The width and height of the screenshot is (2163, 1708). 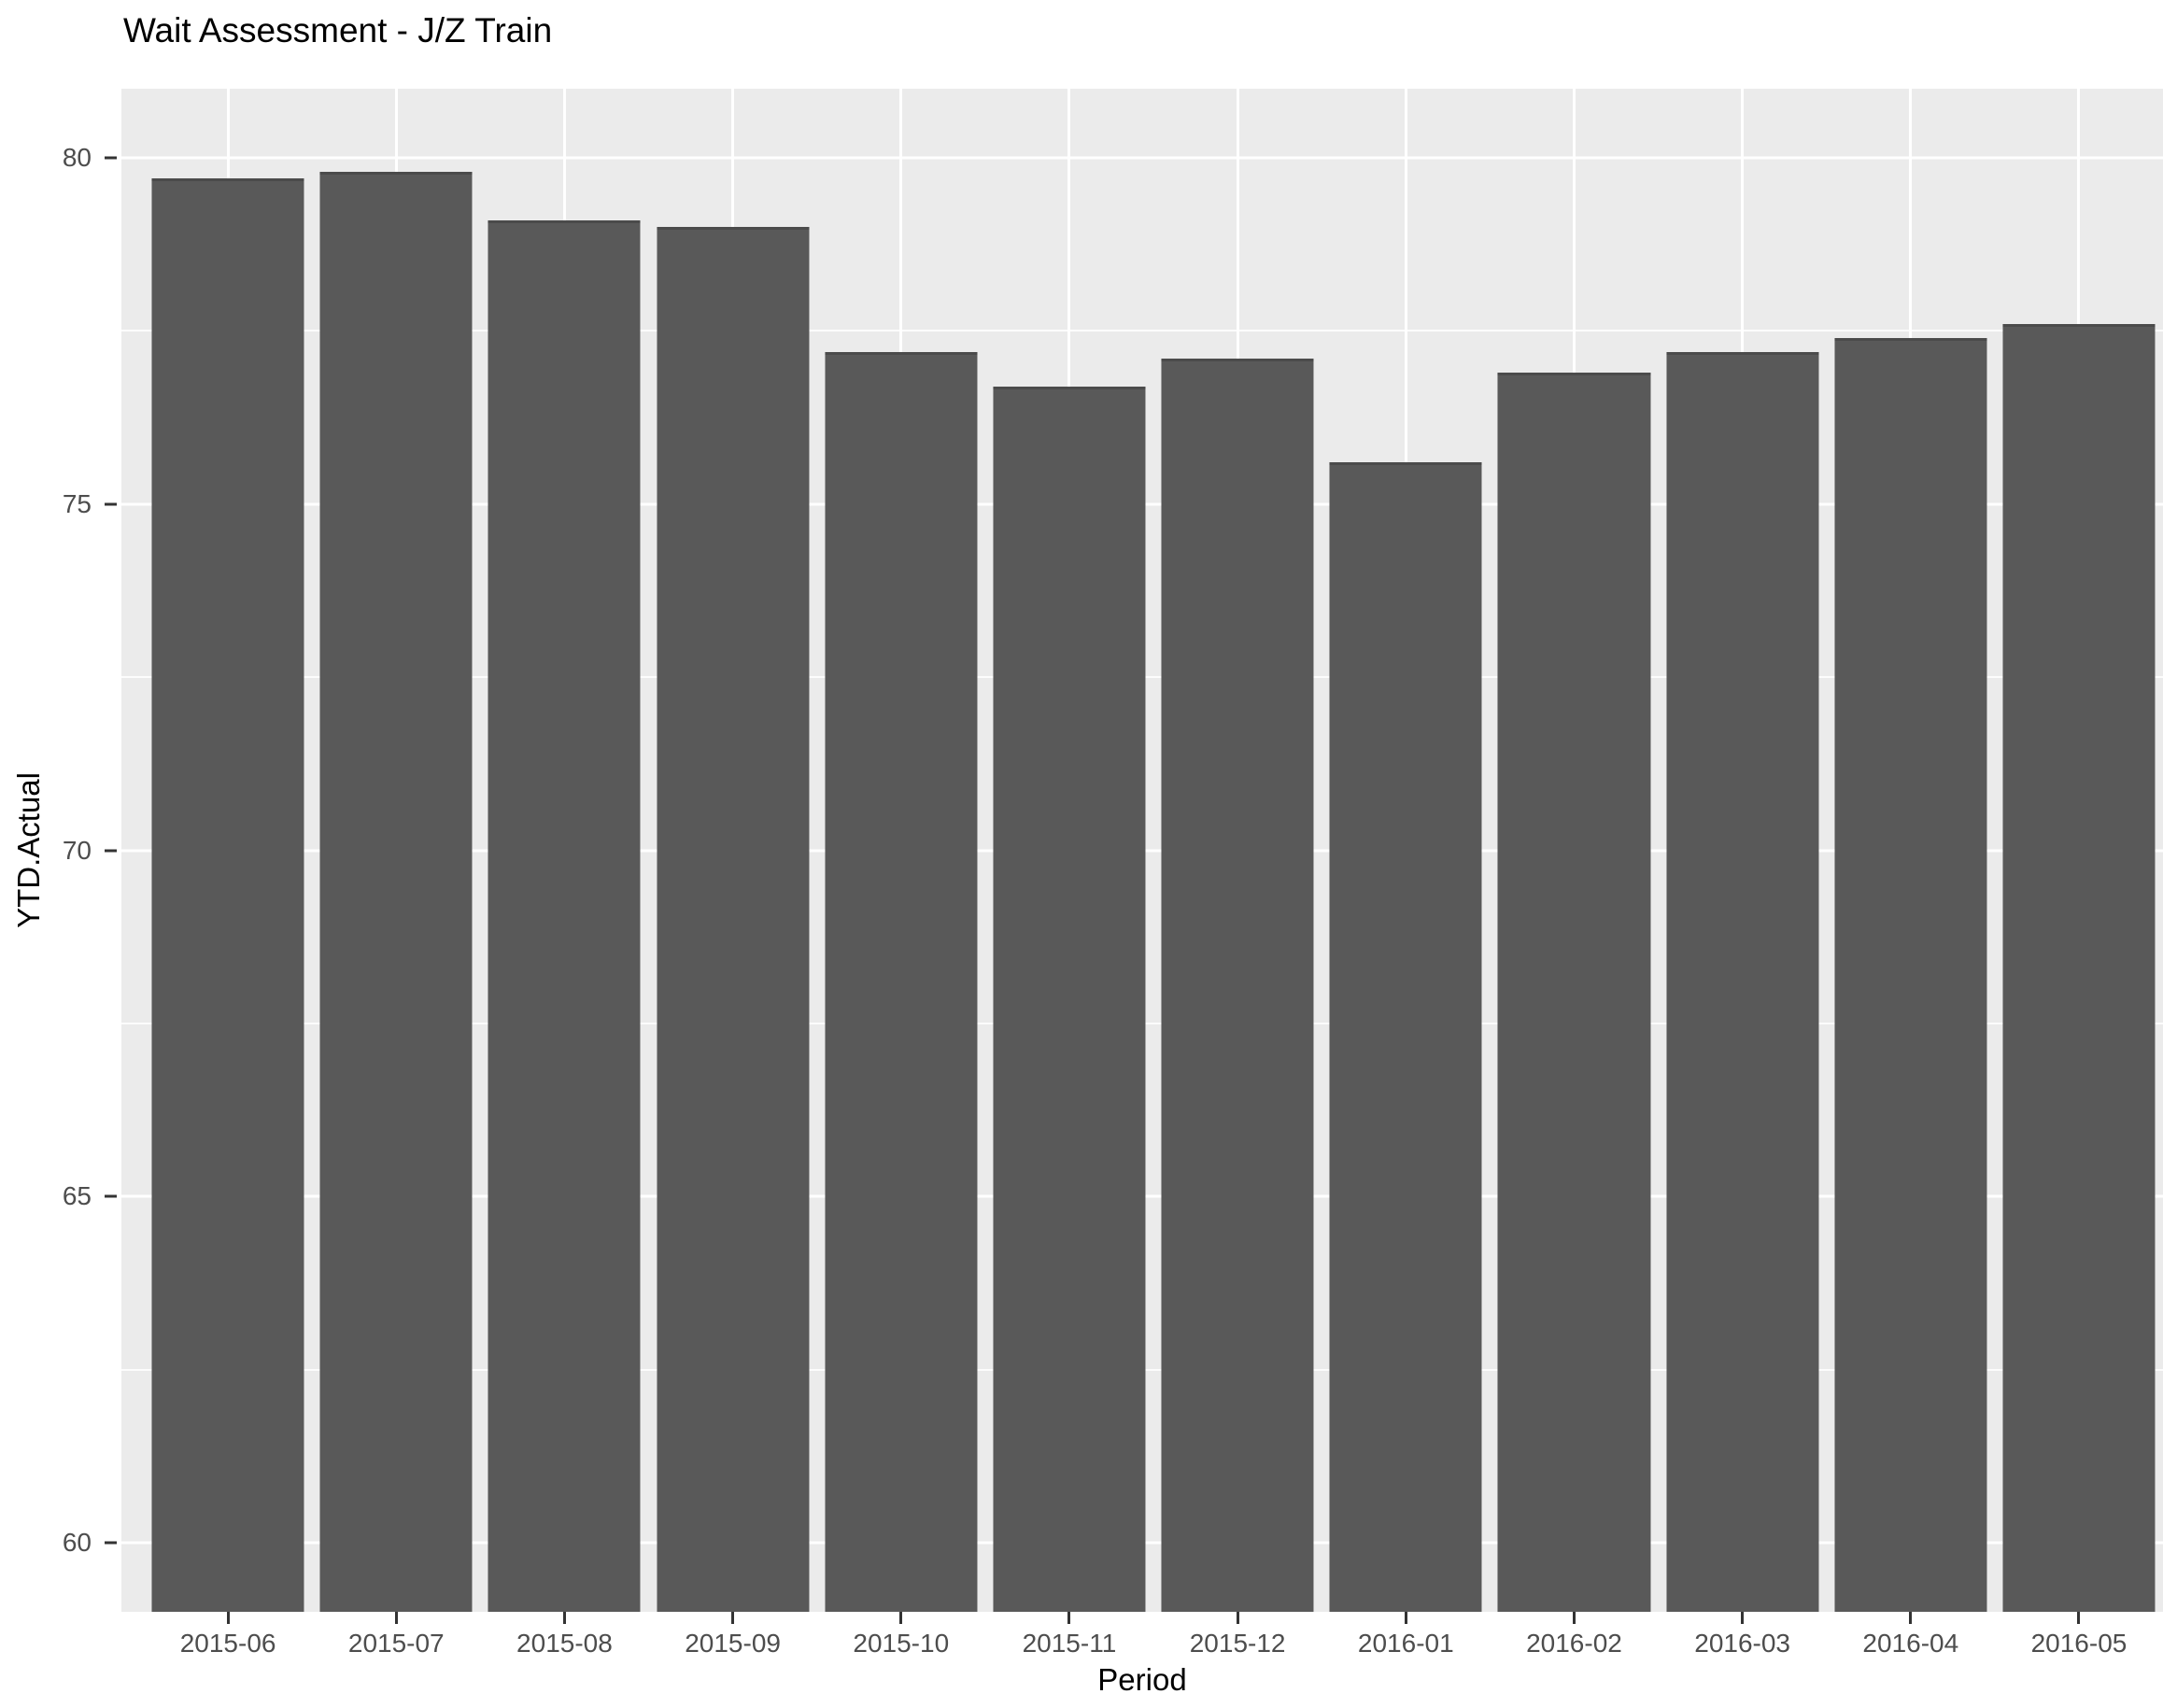 I want to click on x-axis-title: Period, so click(x=1142, y=1679).